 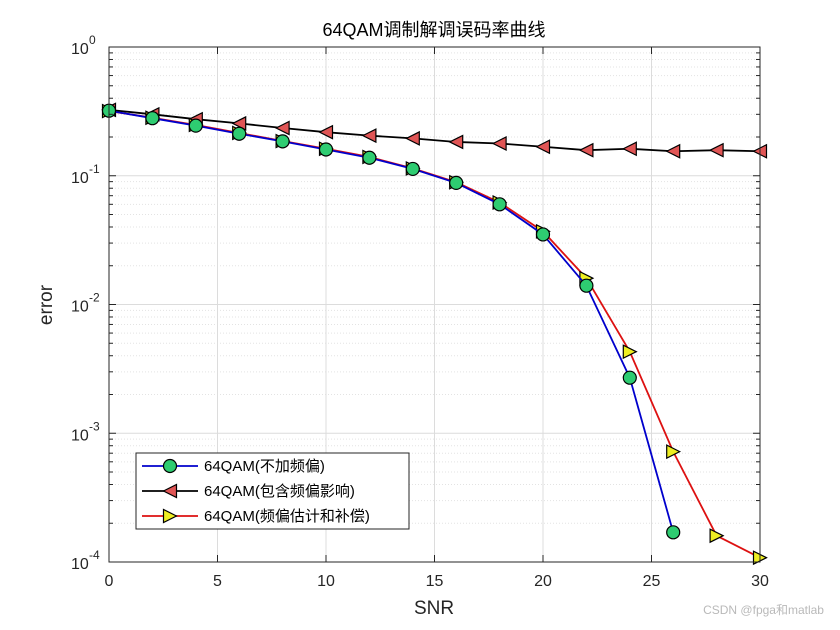 I want to click on y-tick-label: 10⁻³, so click(x=85, y=431).